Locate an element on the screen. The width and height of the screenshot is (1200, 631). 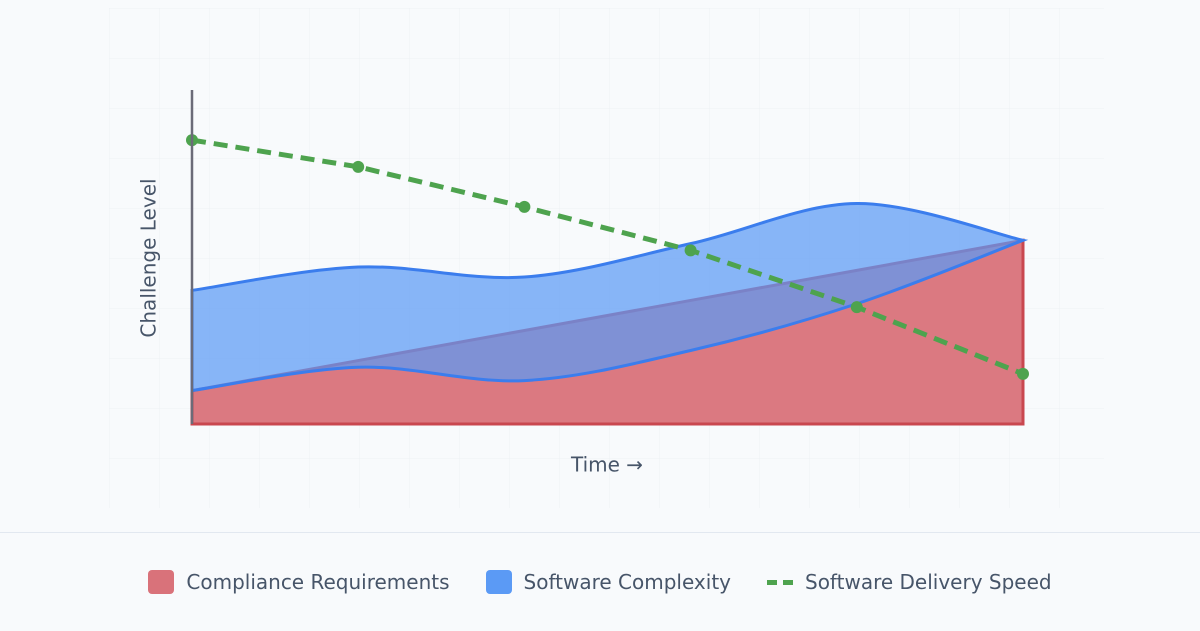
legend-item: Software Complexity is located at coordinates (608, 582).